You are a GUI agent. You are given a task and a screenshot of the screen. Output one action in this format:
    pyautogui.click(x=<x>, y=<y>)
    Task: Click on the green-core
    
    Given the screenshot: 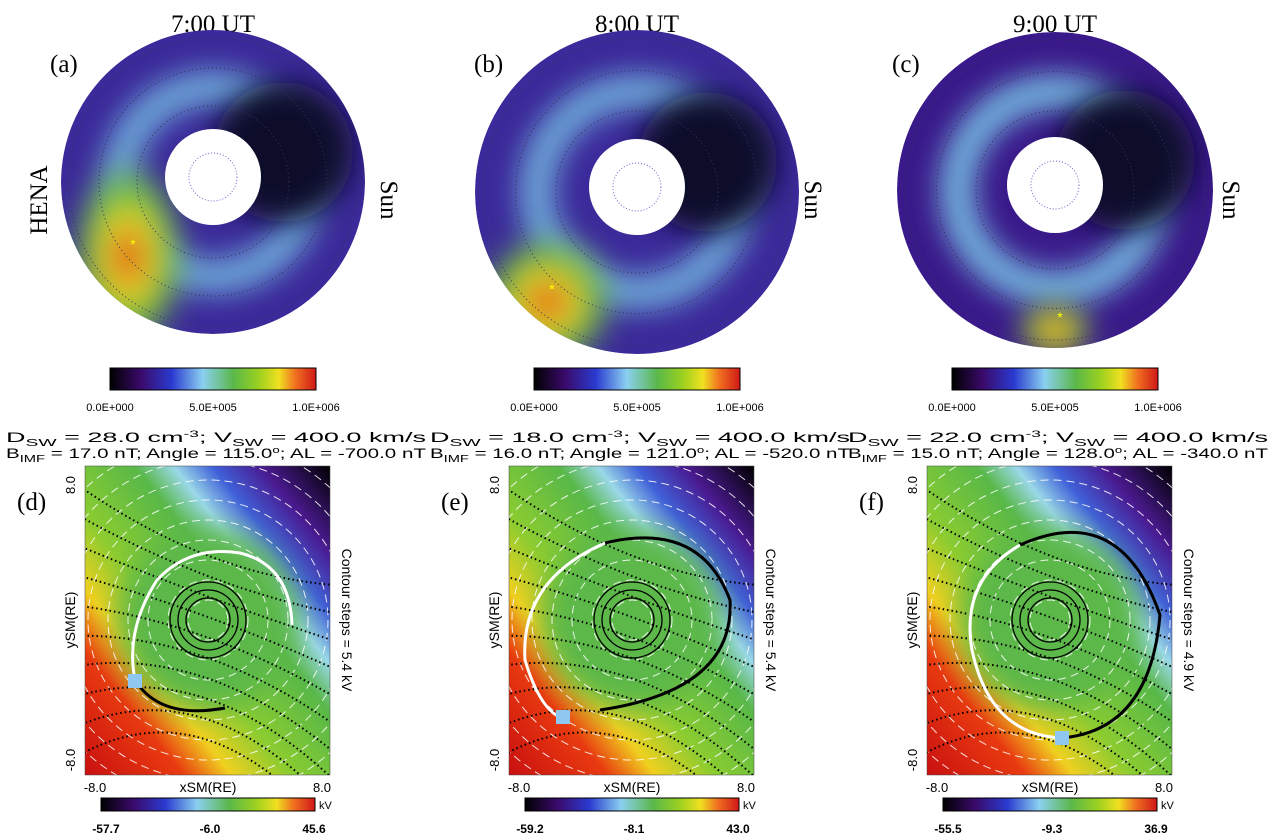 What is the action you would take?
    pyautogui.click(x=1050, y=620)
    